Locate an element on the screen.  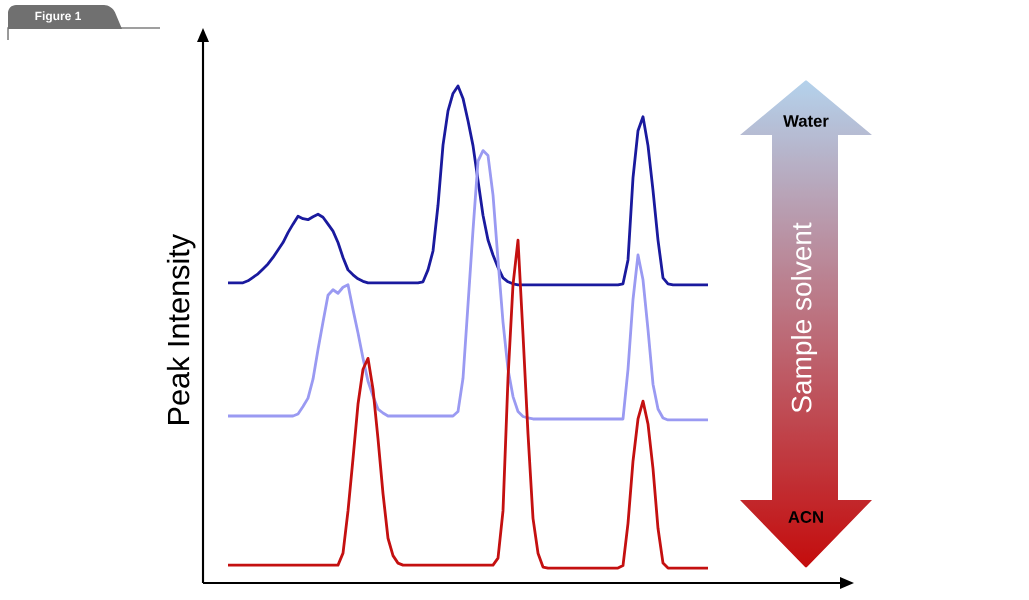
text: ACN is located at coordinates (805, 517).